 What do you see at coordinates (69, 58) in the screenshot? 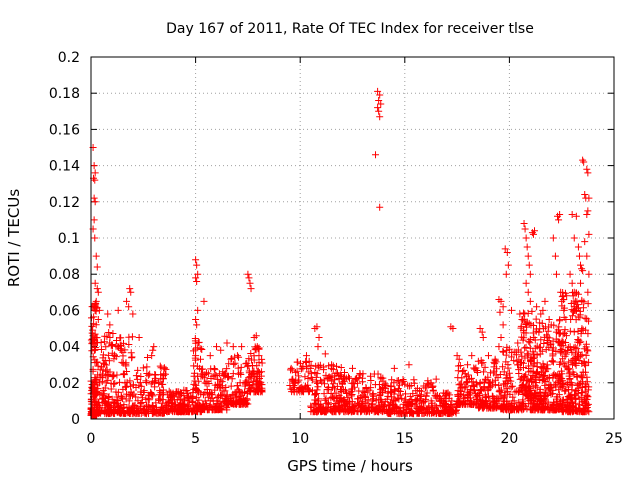
I see `y-tick-label: 0.2` at bounding box center [69, 58].